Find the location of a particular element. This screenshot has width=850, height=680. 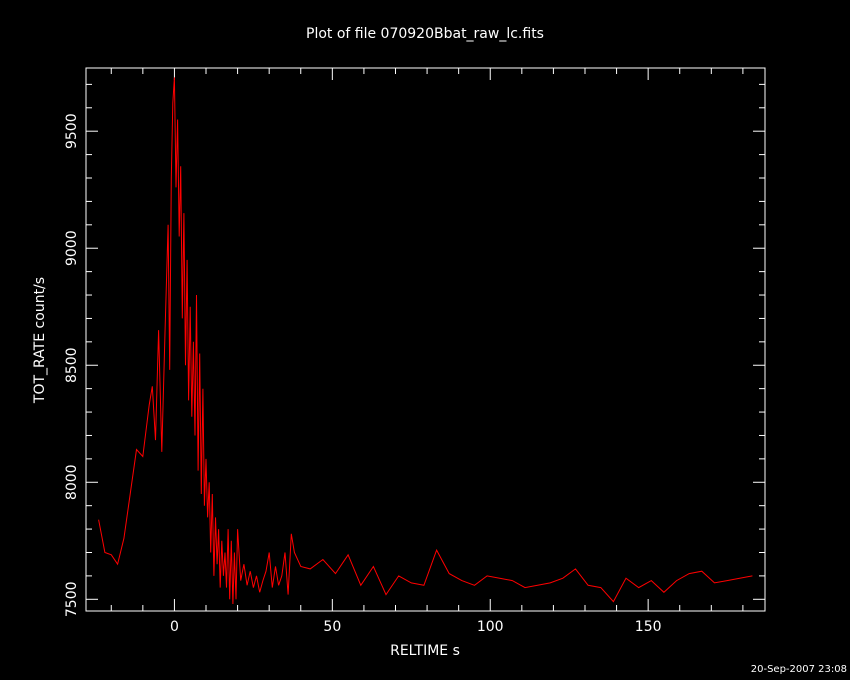

timestamp: 20-Sep-2007 23:08 is located at coordinates (799, 669).